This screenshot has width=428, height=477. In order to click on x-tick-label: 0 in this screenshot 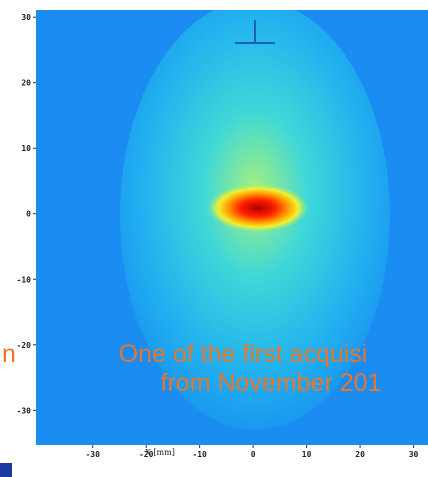, I will do `click(253, 454)`.